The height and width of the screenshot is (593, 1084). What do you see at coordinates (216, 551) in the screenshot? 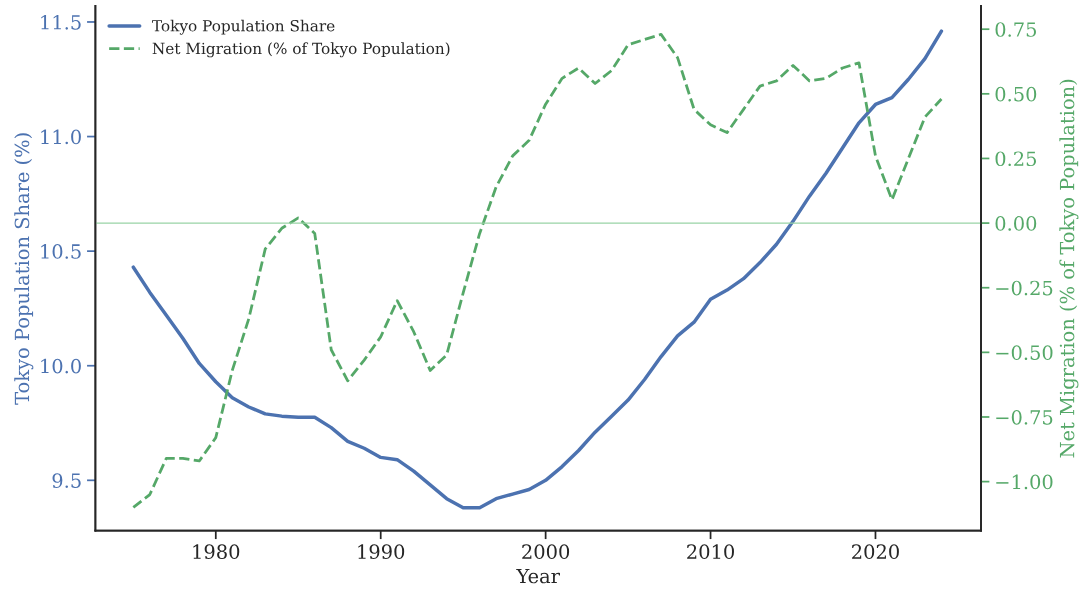
I see `x-tick-label: 1980` at bounding box center [216, 551].